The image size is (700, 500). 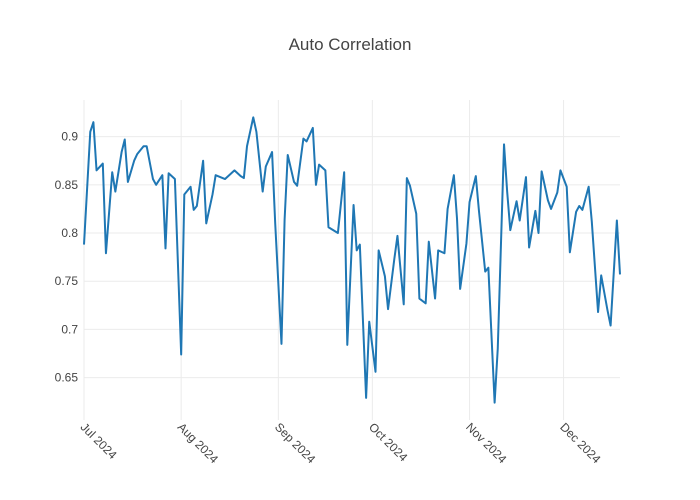 I want to click on chart-title: Auto Correlation, so click(x=350, y=44).